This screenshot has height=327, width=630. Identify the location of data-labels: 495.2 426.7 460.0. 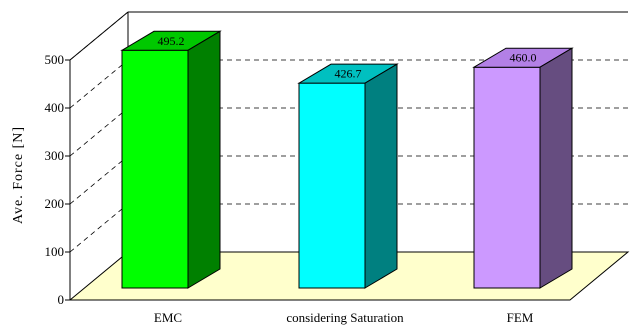
(347, 57).